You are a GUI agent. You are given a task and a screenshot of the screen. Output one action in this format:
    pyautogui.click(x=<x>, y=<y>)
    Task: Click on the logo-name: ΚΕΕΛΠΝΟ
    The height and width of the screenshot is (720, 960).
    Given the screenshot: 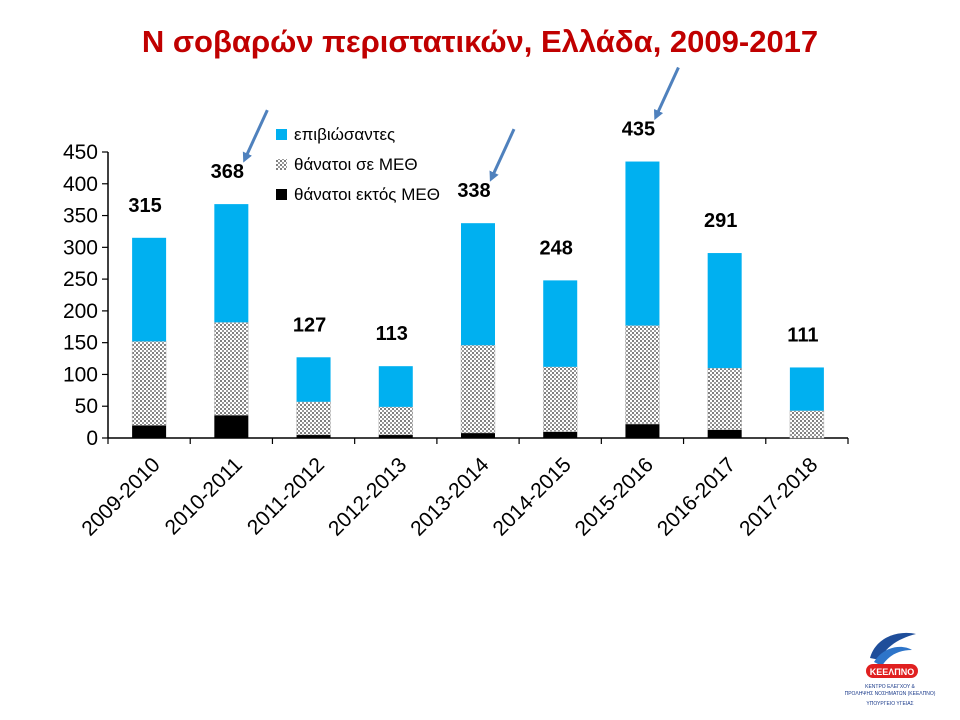 What is the action you would take?
    pyautogui.click(x=892, y=672)
    